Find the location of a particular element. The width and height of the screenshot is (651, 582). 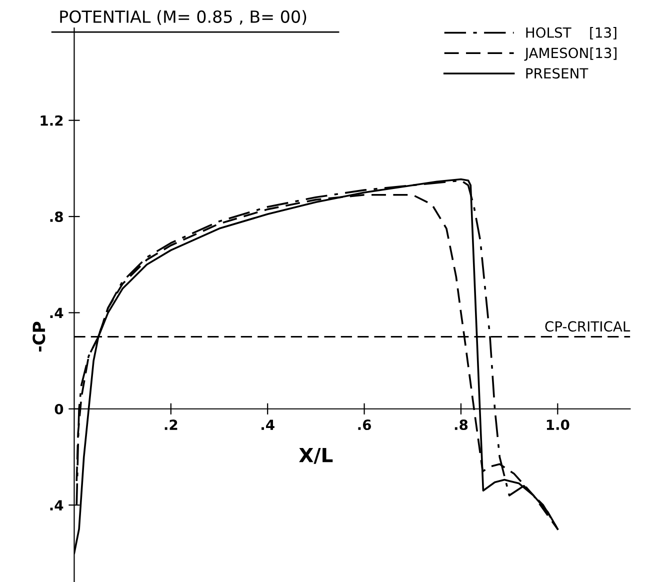

y-tick-label: .8 is located at coordinates (56, 216).